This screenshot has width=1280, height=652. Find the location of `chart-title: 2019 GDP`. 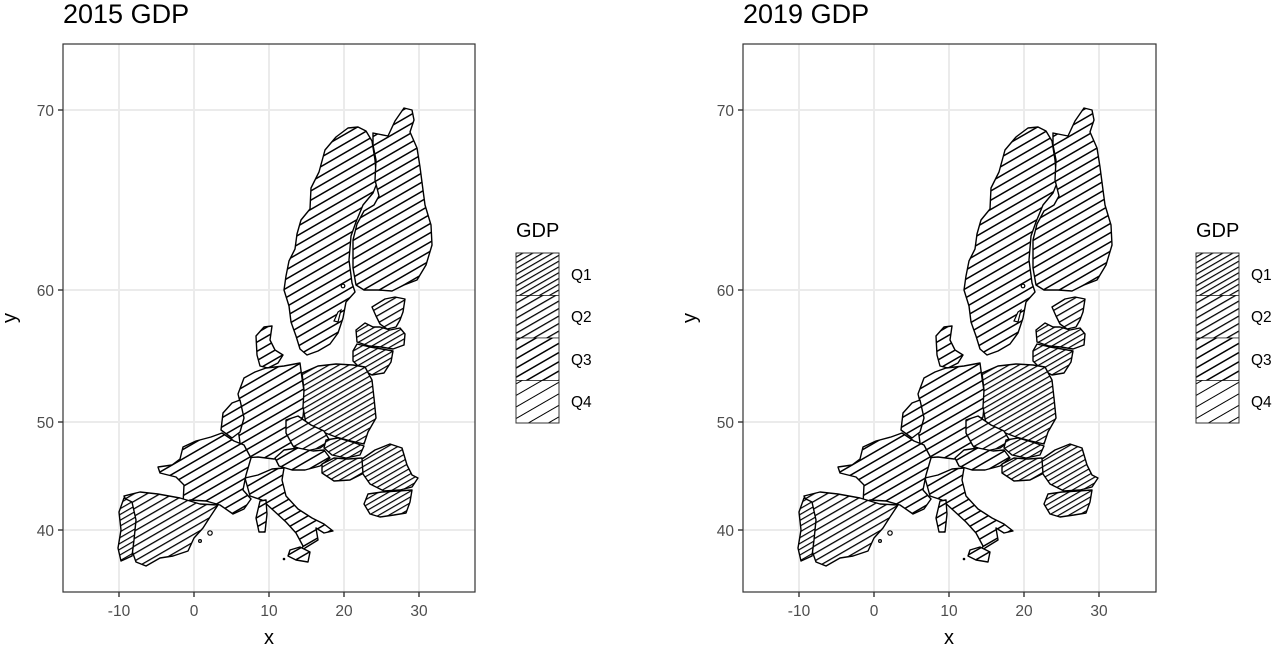

chart-title: 2019 GDP is located at coordinates (806, 14).